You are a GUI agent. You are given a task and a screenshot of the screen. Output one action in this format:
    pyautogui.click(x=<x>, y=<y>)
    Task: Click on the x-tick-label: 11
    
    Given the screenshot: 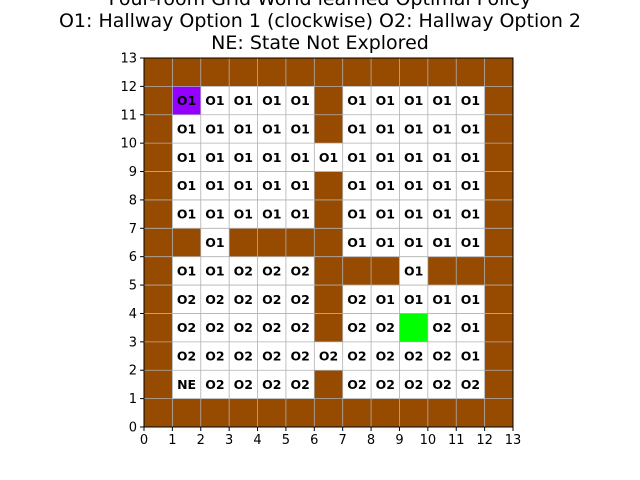 What is the action you would take?
    pyautogui.click(x=456, y=440)
    